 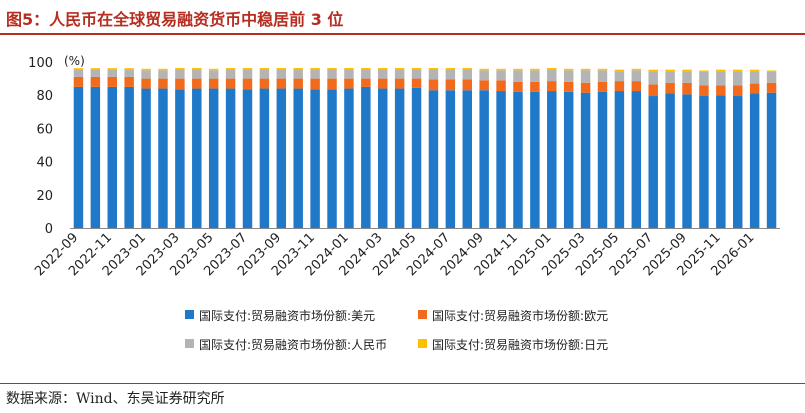 What do you see at coordinates (56, 145) in the screenshot?
I see `y-axis: 0 20 40 60 80 100 (%)` at bounding box center [56, 145].